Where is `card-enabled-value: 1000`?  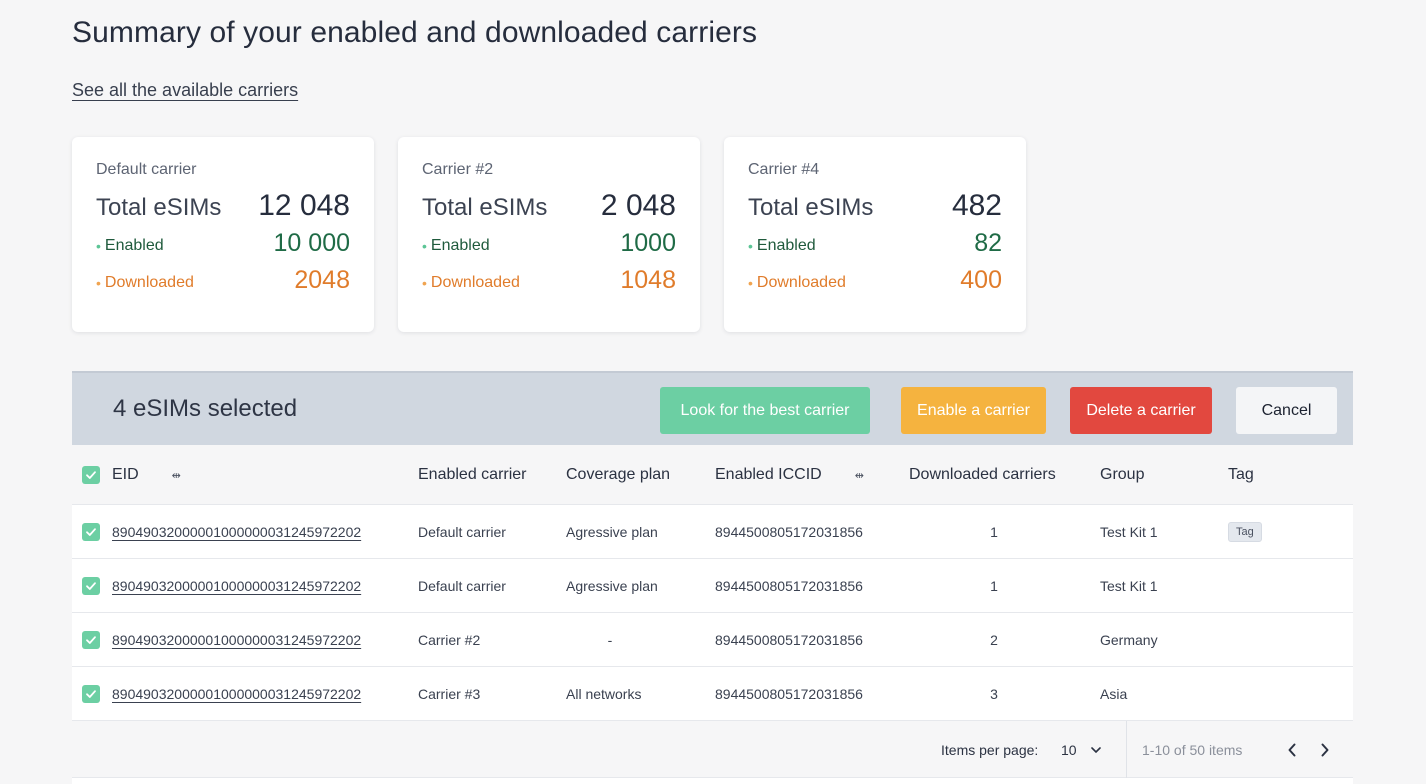
card-enabled-value: 1000 is located at coordinates (648, 243).